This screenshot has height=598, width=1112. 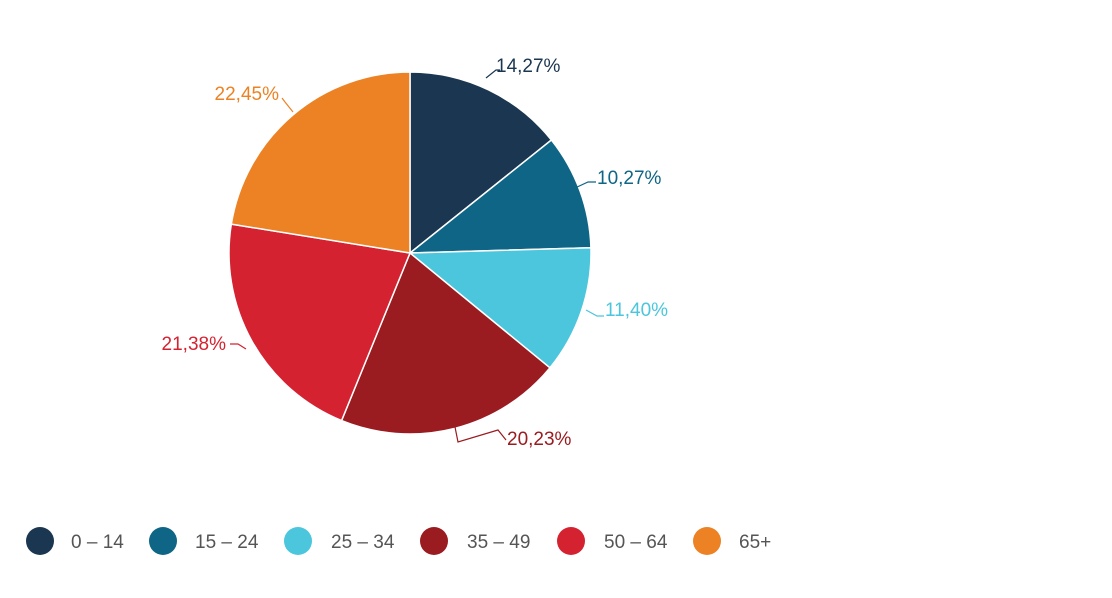 What do you see at coordinates (528, 66) in the screenshot?
I see `data-label-0-14: 14,27%` at bounding box center [528, 66].